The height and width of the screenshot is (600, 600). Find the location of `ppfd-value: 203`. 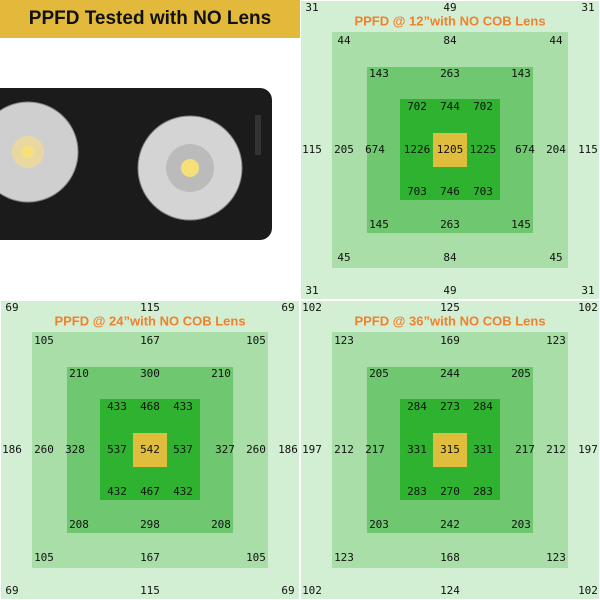

ppfd-value: 203 is located at coordinates (521, 524).